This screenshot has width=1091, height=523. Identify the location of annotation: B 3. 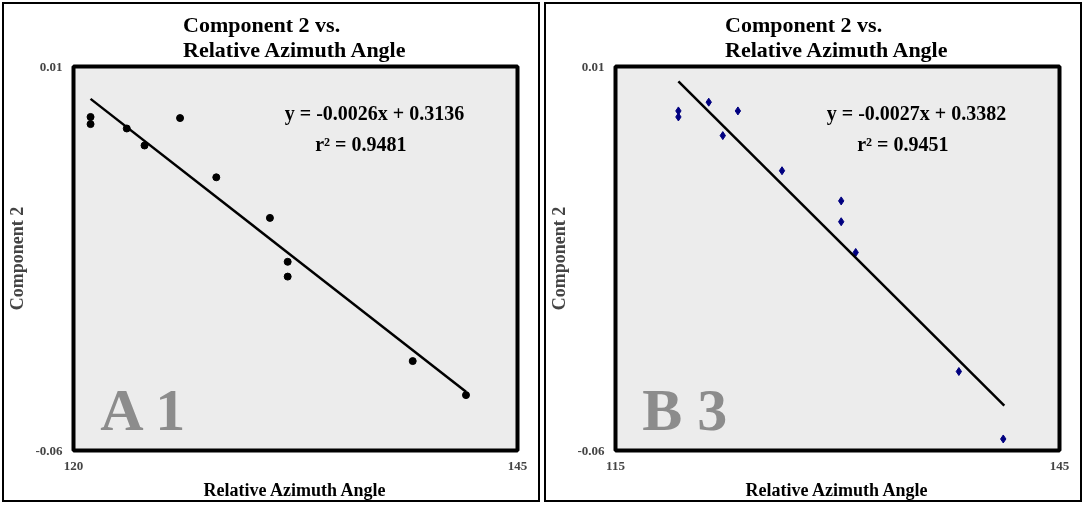
(685, 409).